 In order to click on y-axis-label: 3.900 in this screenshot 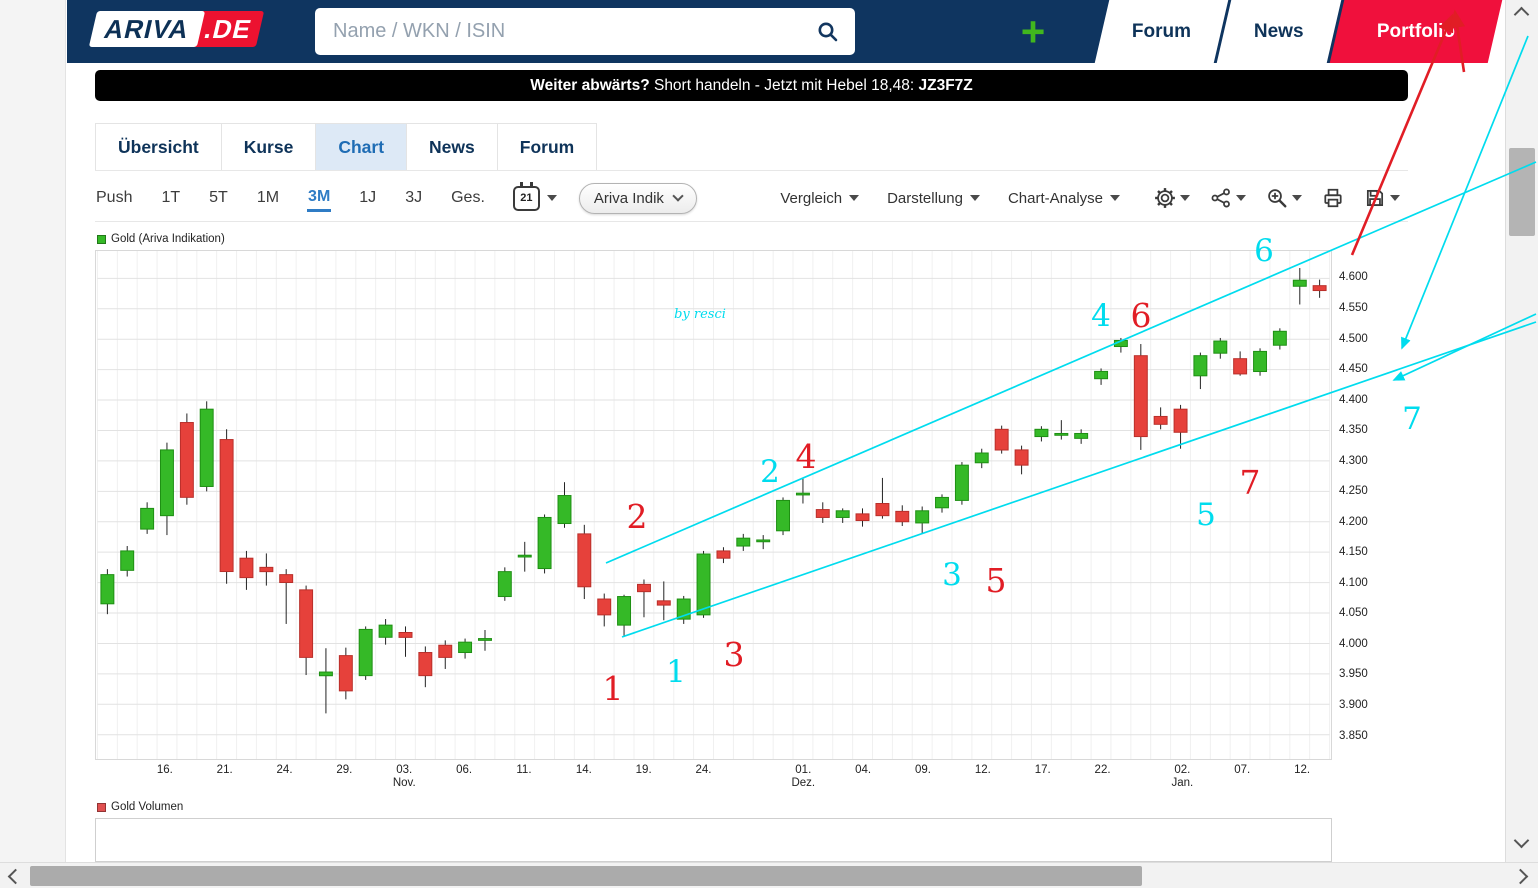, I will do `click(1353, 705)`.